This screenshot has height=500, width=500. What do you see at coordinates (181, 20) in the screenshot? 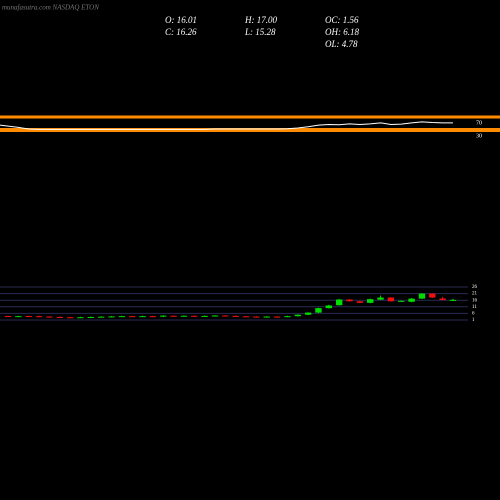
I see `ohlc-annotation: O: 16.01` at bounding box center [181, 20].